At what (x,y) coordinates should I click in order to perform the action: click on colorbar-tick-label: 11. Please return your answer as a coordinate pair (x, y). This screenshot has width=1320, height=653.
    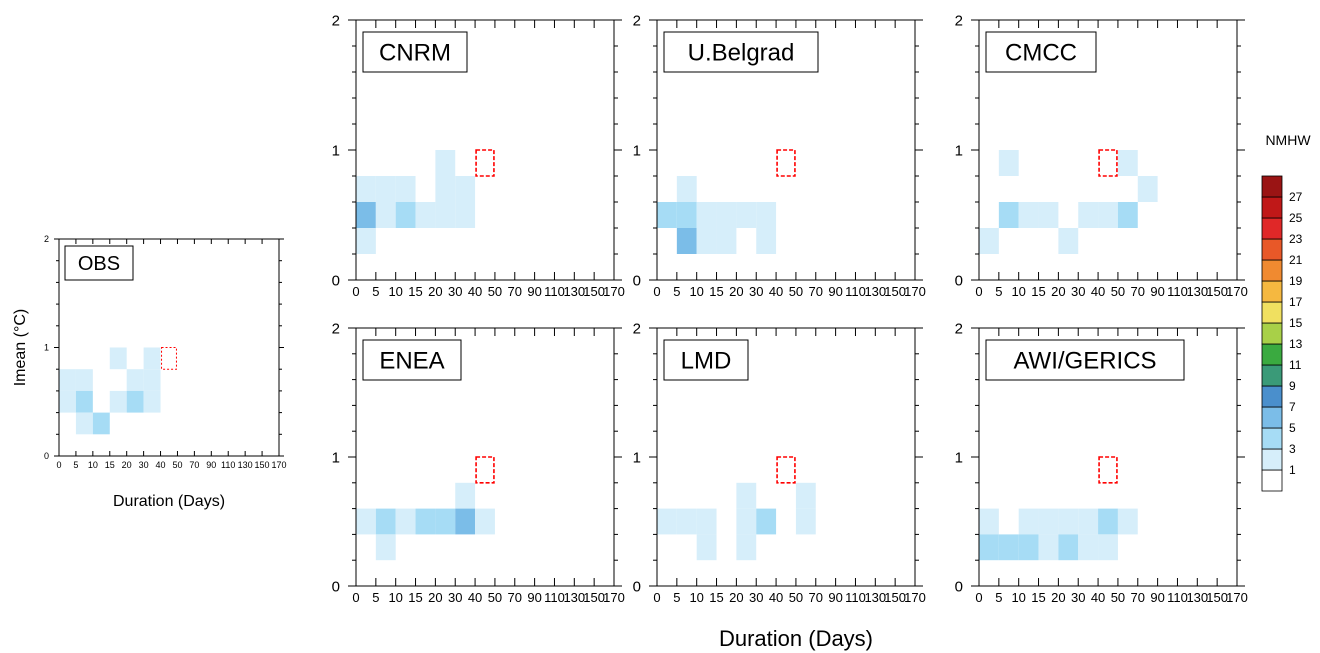
    Looking at the image, I should click on (1295, 365).